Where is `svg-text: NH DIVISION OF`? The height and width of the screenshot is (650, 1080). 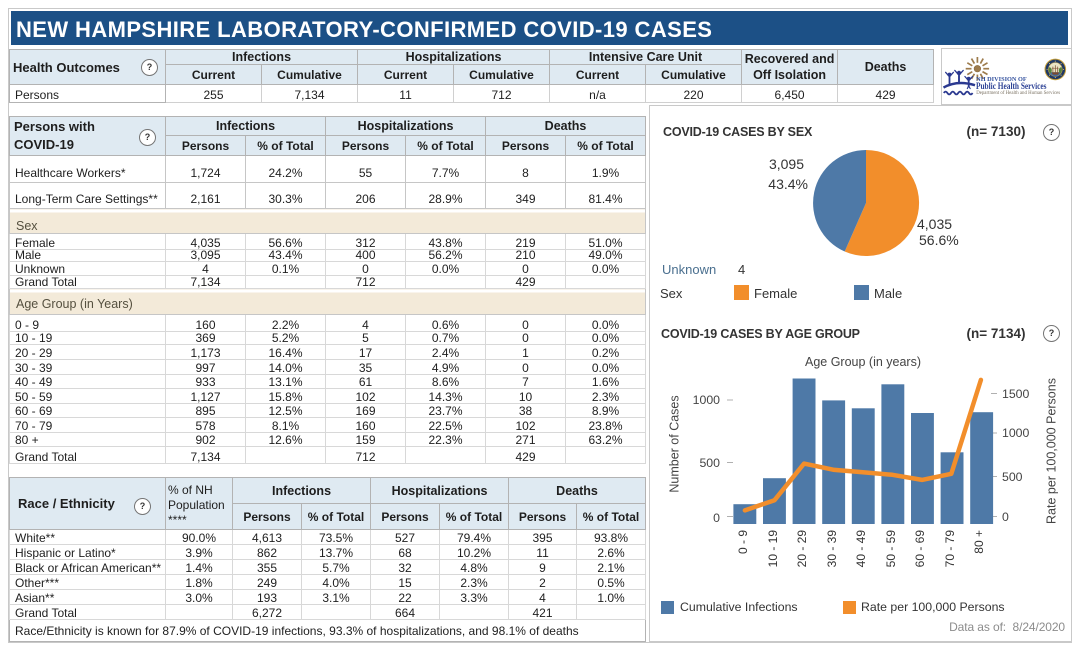 svg-text: NH DIVISION OF is located at coordinates (1001, 80).